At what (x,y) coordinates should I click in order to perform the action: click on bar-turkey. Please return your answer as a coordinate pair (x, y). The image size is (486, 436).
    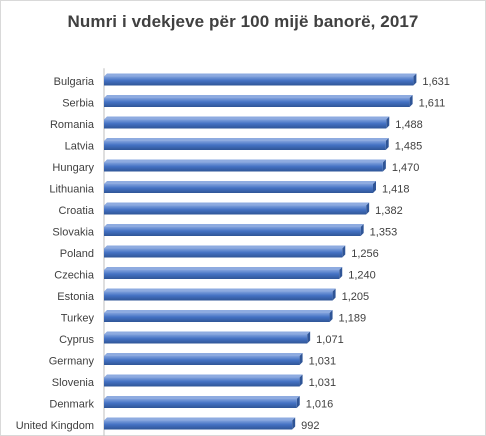
    Looking at the image, I should click on (218, 316).